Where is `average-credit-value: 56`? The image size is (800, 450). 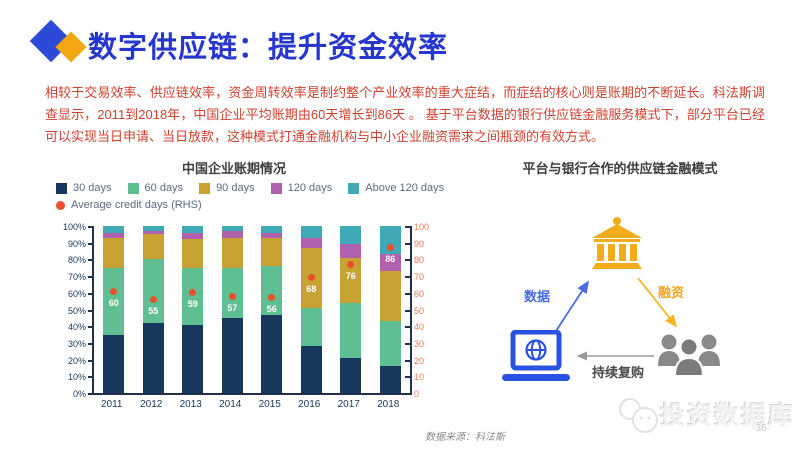 average-credit-value: 56 is located at coordinates (271, 309).